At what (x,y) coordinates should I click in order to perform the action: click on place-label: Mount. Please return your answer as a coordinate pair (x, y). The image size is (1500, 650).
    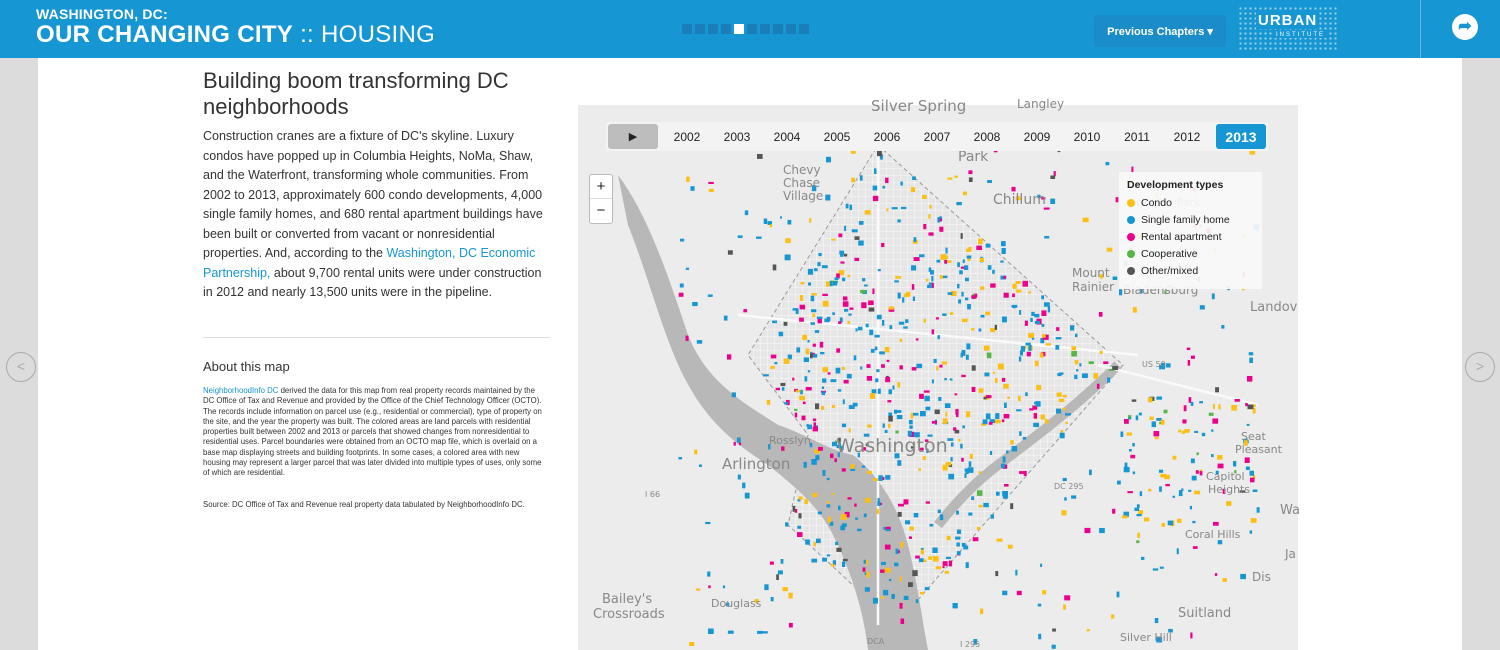
    Looking at the image, I should click on (1091, 273).